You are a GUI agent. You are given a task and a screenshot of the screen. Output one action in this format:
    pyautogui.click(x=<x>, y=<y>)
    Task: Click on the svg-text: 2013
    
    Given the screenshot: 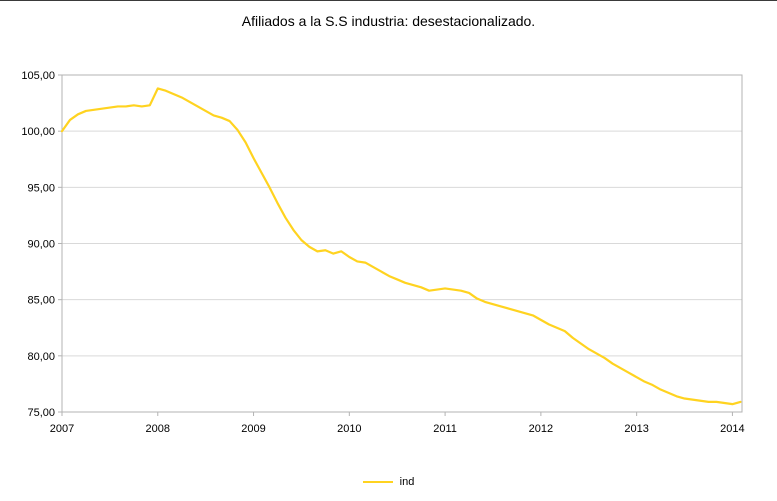 What is the action you would take?
    pyautogui.click(x=636, y=429)
    